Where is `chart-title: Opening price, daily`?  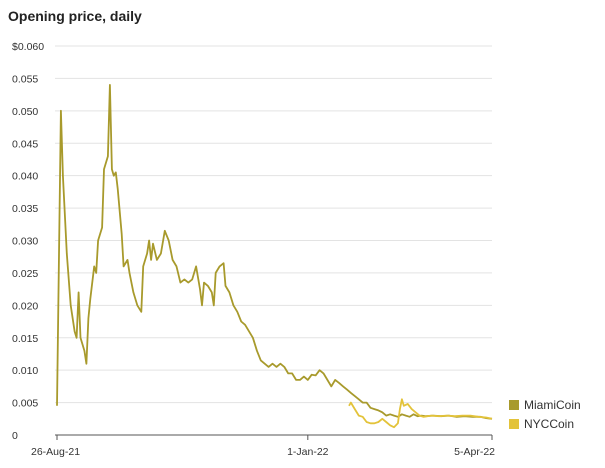
chart-title: Opening price, daily is located at coordinates (75, 16).